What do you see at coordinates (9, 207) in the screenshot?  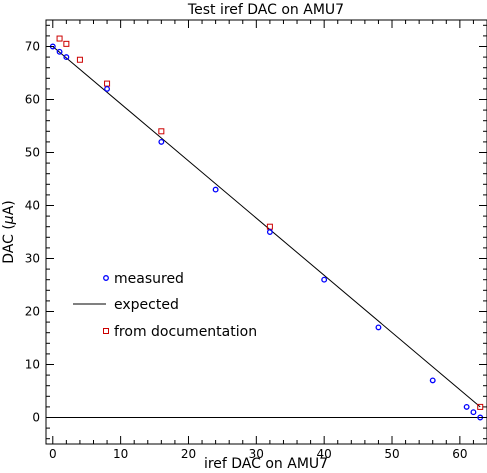 I see `y-axis-label-suffix: A)` at bounding box center [9, 207].